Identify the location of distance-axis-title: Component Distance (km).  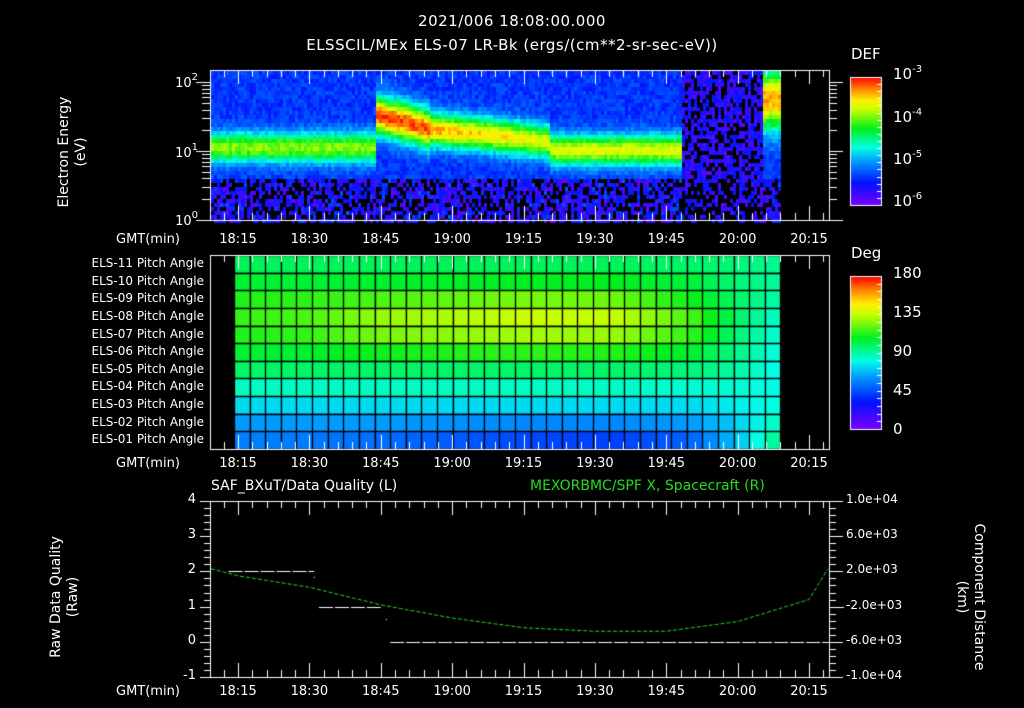
(970, 597).